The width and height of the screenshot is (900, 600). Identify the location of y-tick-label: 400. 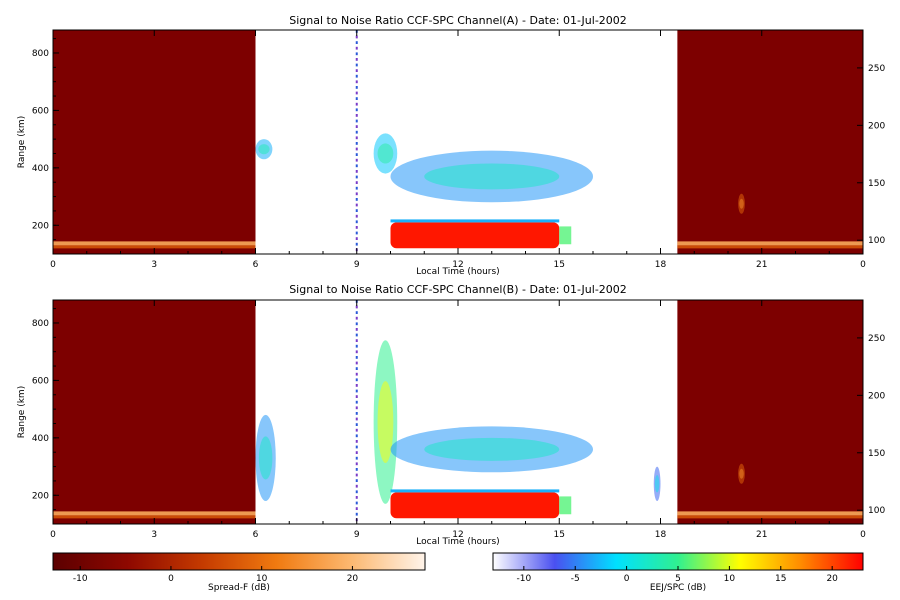
(40, 169).